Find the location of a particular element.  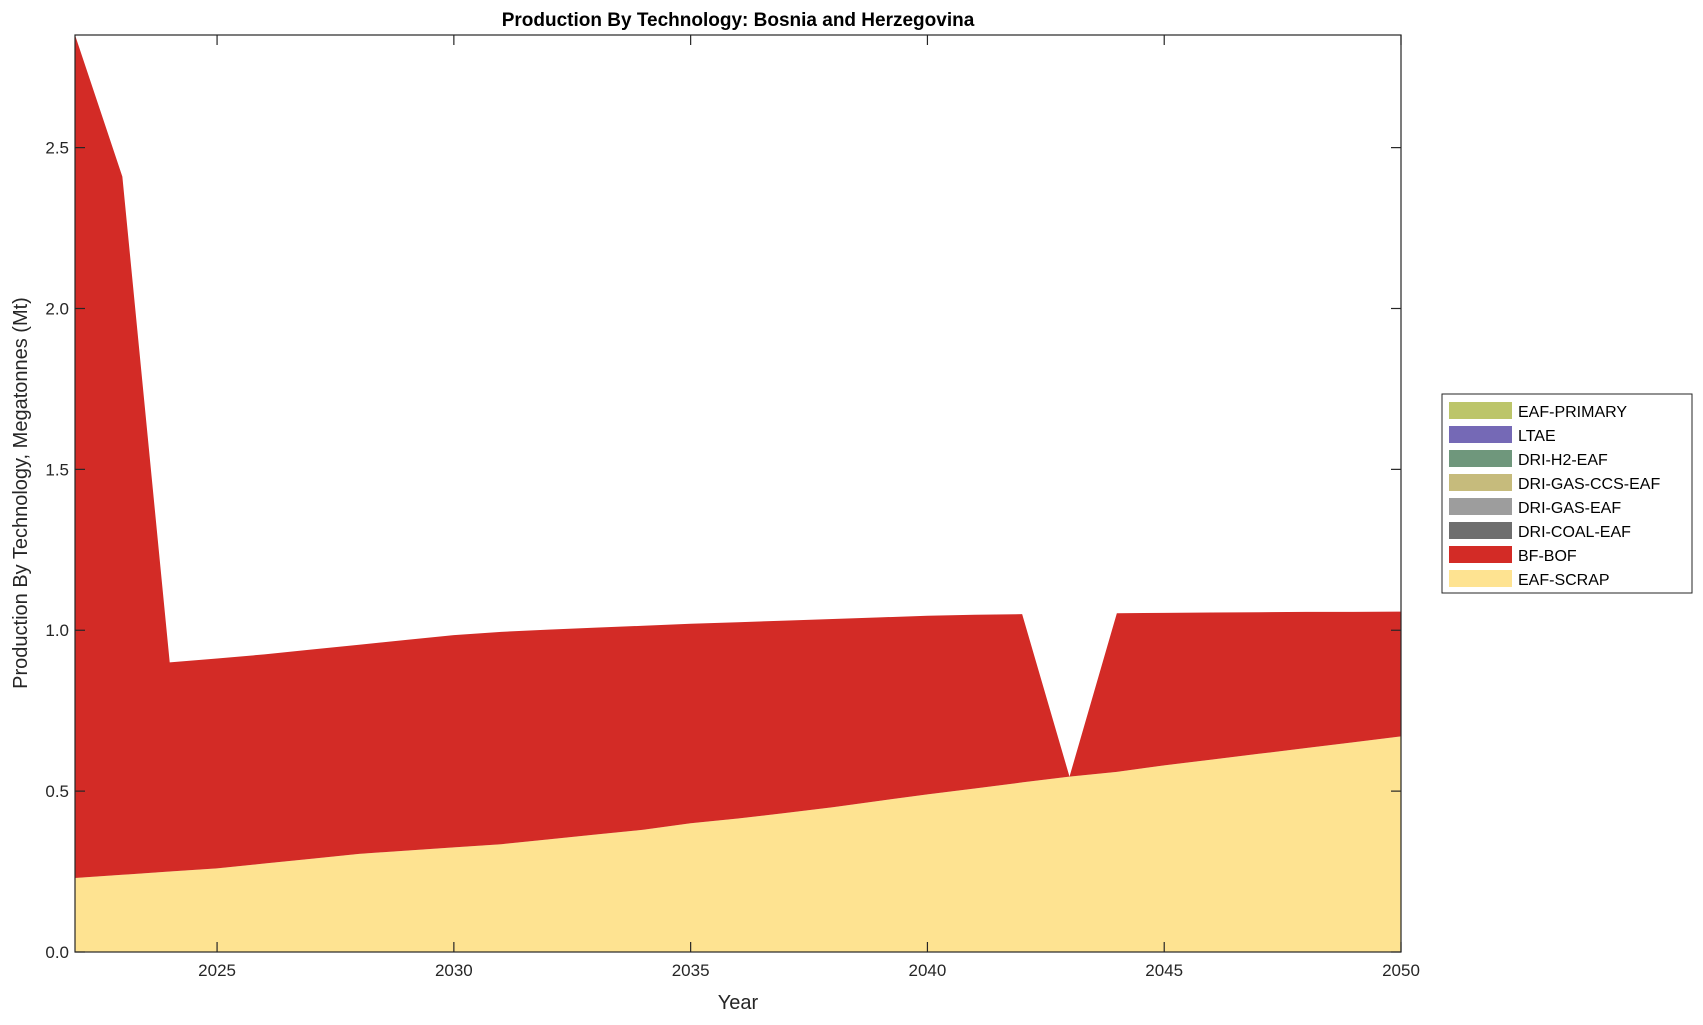

legend-label: LTAE is located at coordinates (1537, 436).